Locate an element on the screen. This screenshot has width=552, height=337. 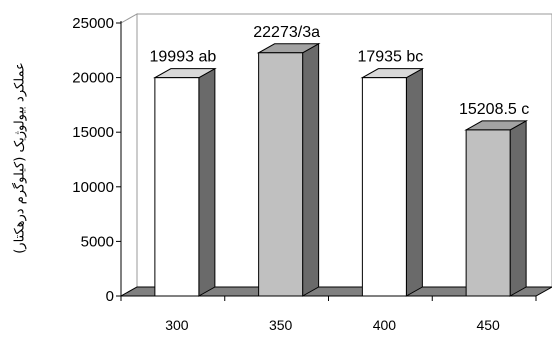
data-label: 15208.5 c is located at coordinates (494, 109).